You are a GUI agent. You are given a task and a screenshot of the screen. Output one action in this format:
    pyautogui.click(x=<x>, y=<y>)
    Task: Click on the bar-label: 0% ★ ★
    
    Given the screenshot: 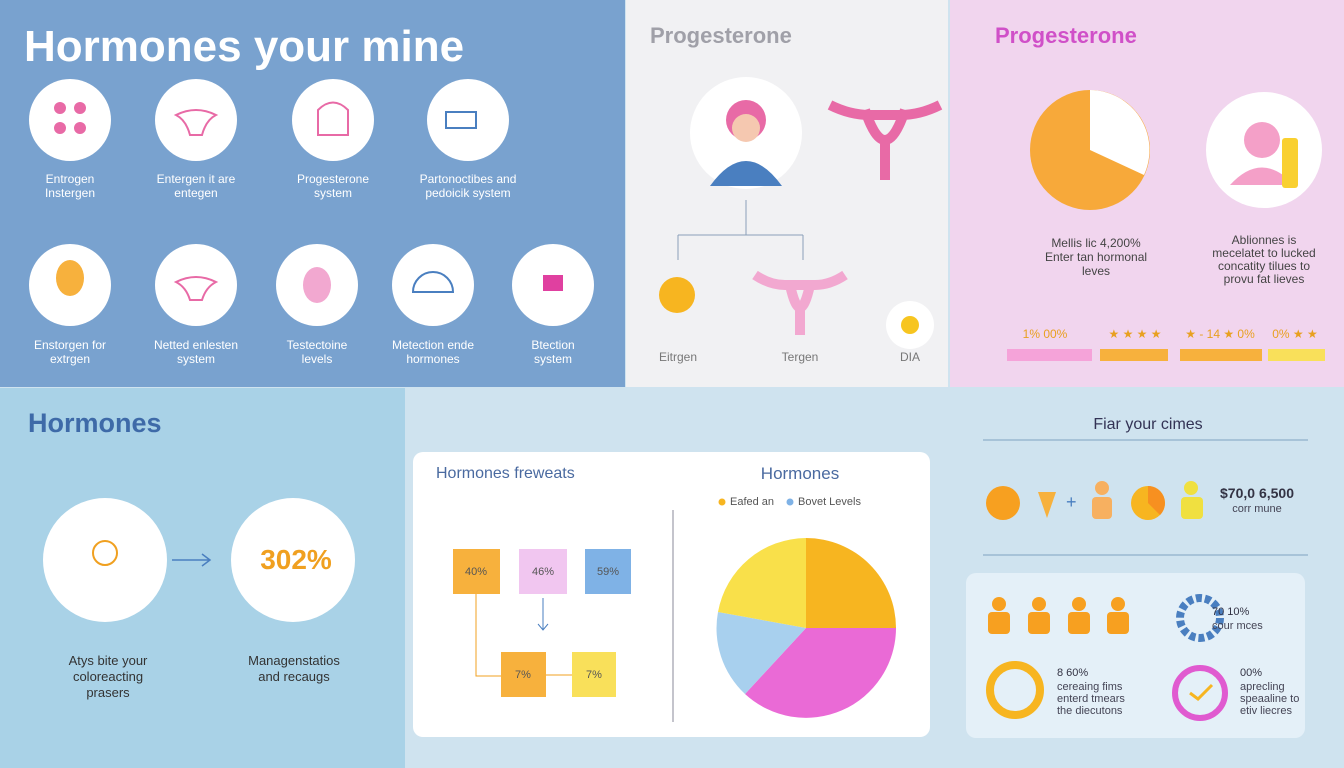 What is the action you would take?
    pyautogui.click(x=1295, y=334)
    